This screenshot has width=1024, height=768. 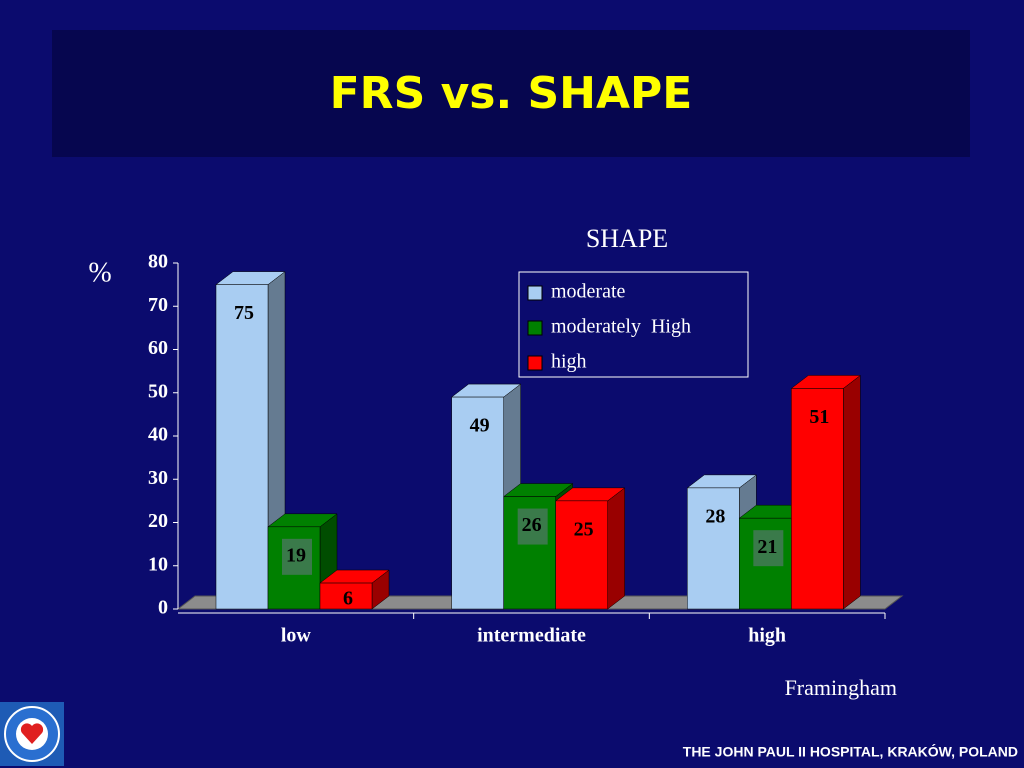 What do you see at coordinates (621, 327) in the screenshot?
I see `legend-label: moderately High` at bounding box center [621, 327].